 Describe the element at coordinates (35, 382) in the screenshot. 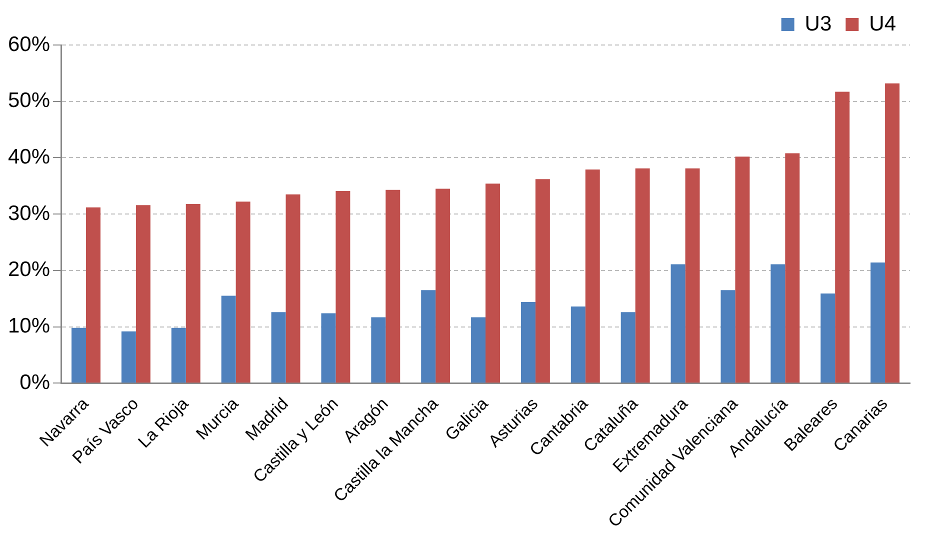

I see `y-tick-label: 0%` at that location.